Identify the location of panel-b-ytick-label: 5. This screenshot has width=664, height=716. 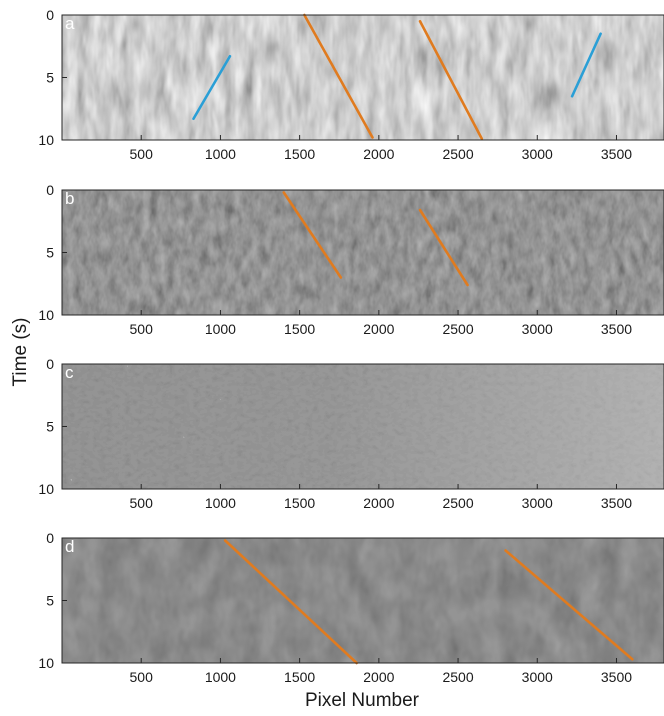
(50, 253).